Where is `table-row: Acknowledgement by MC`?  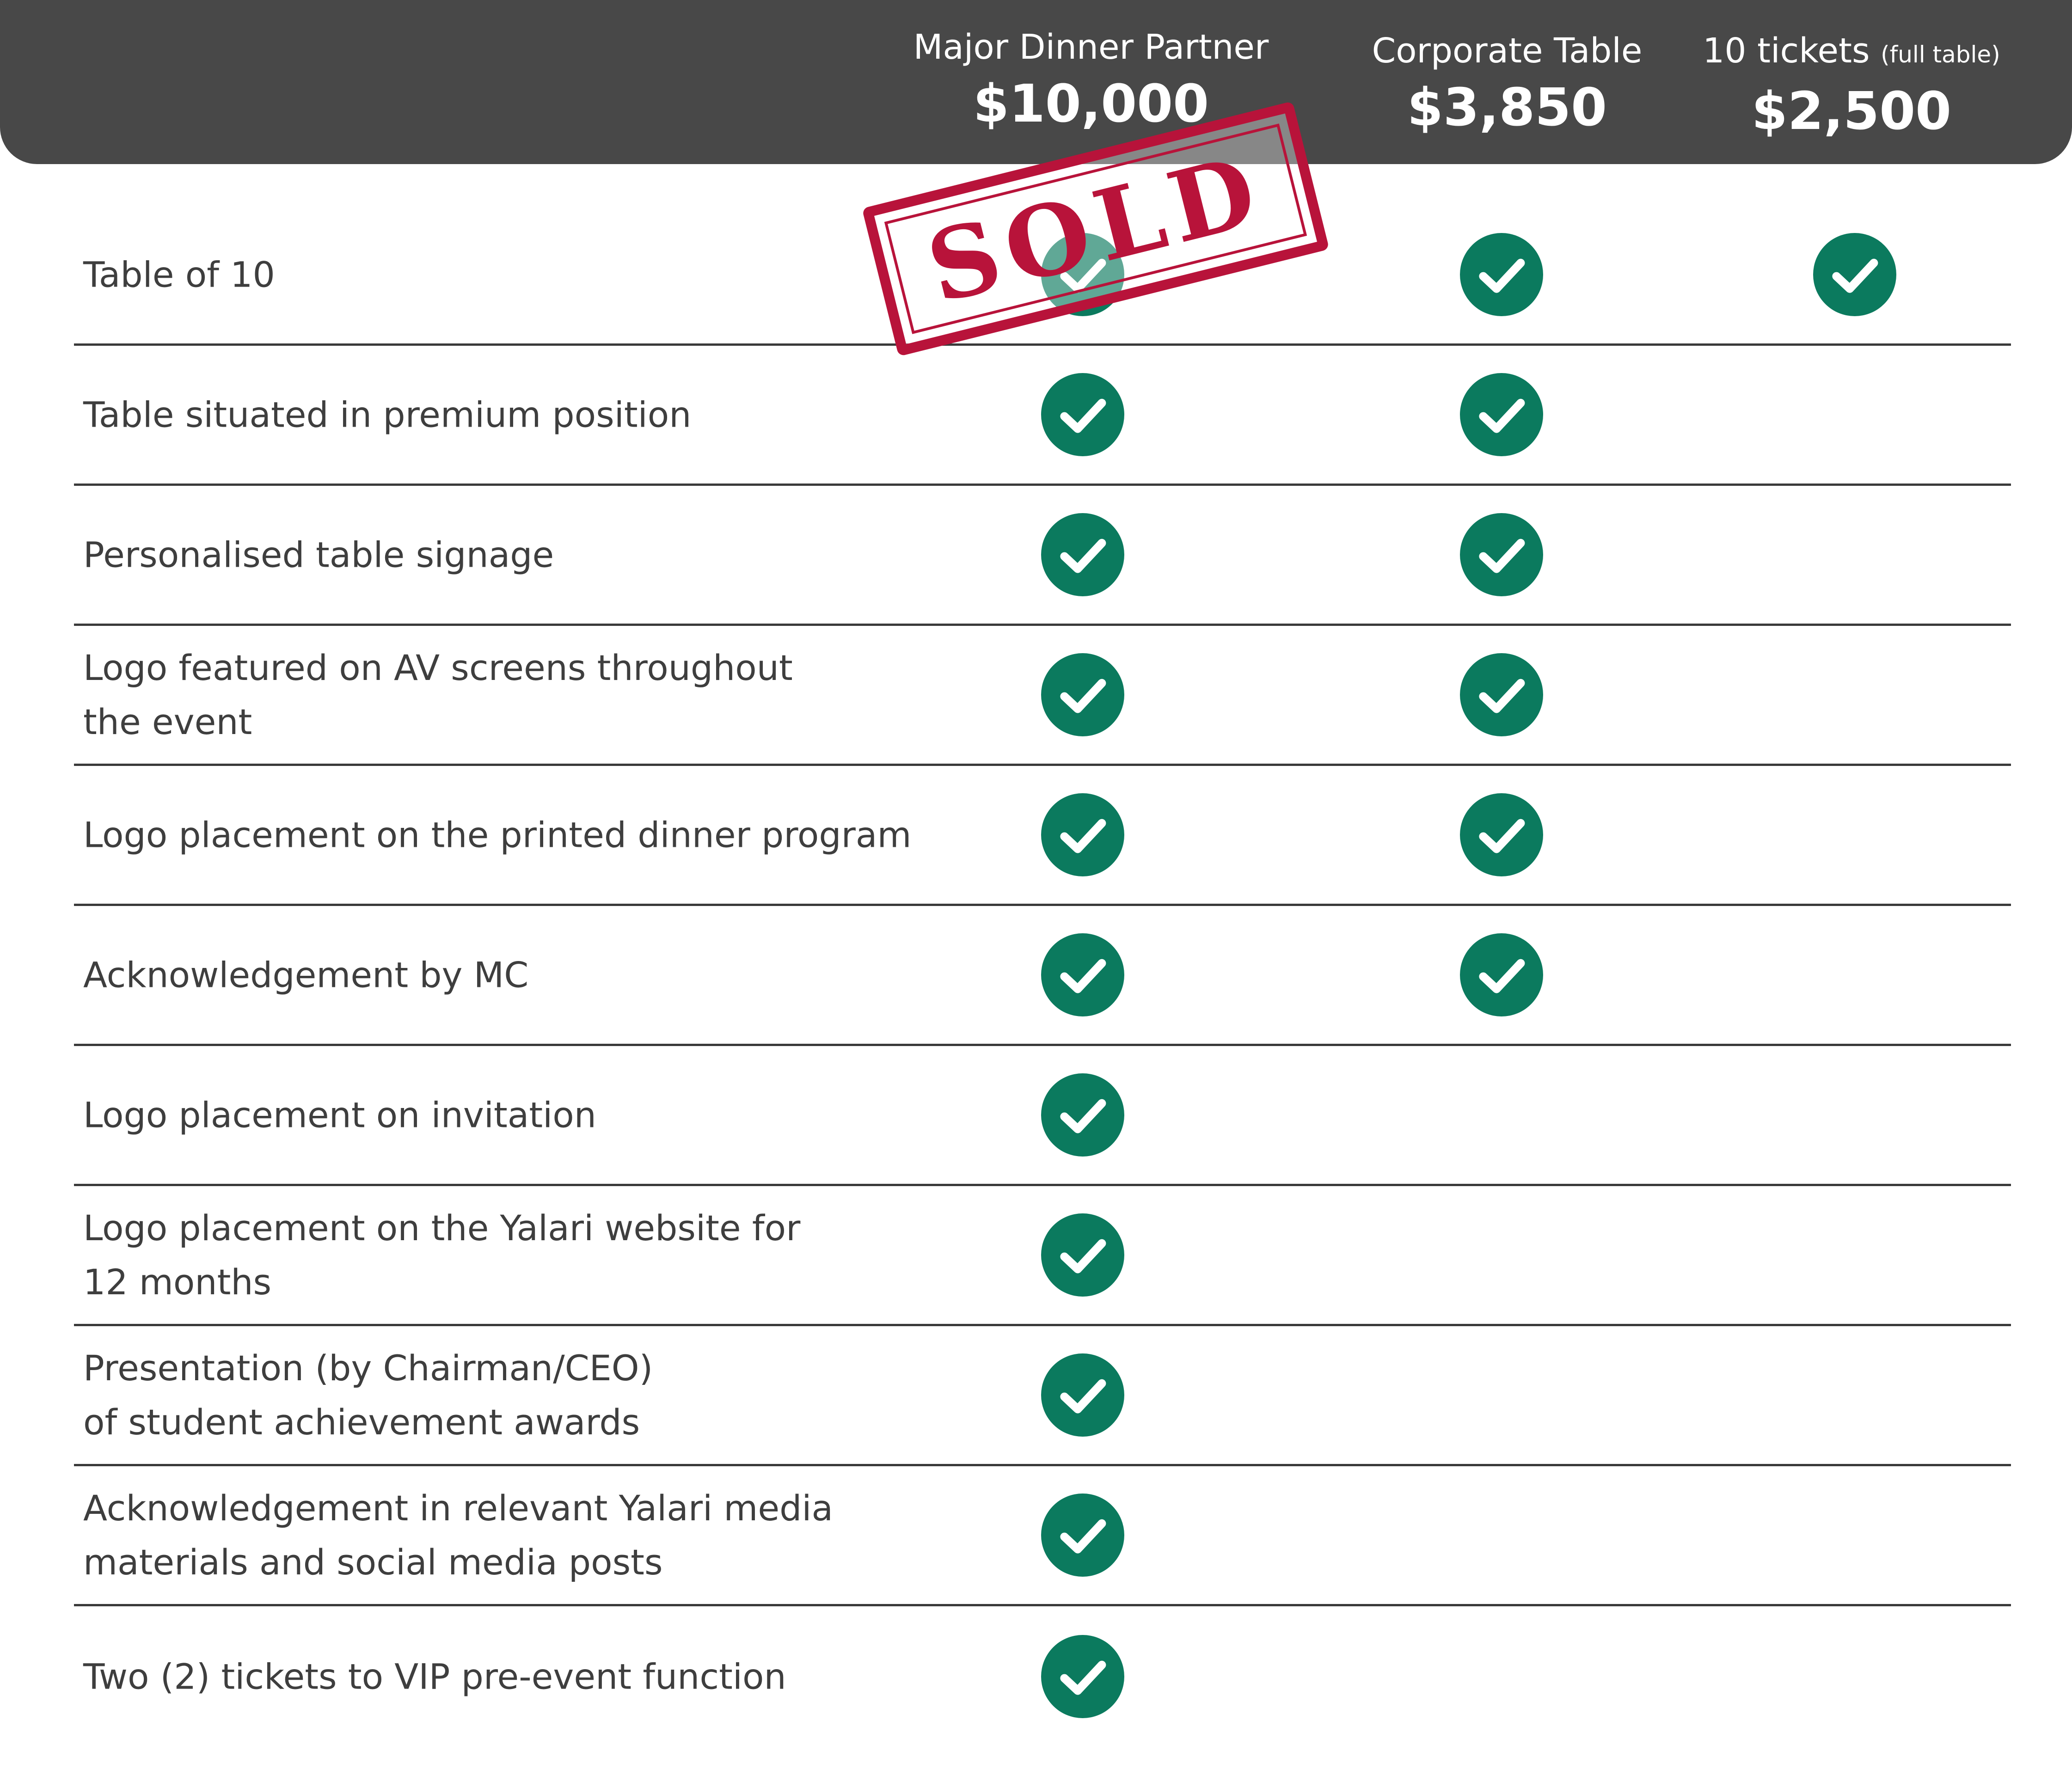 table-row: Acknowledgement by MC is located at coordinates (1042, 976).